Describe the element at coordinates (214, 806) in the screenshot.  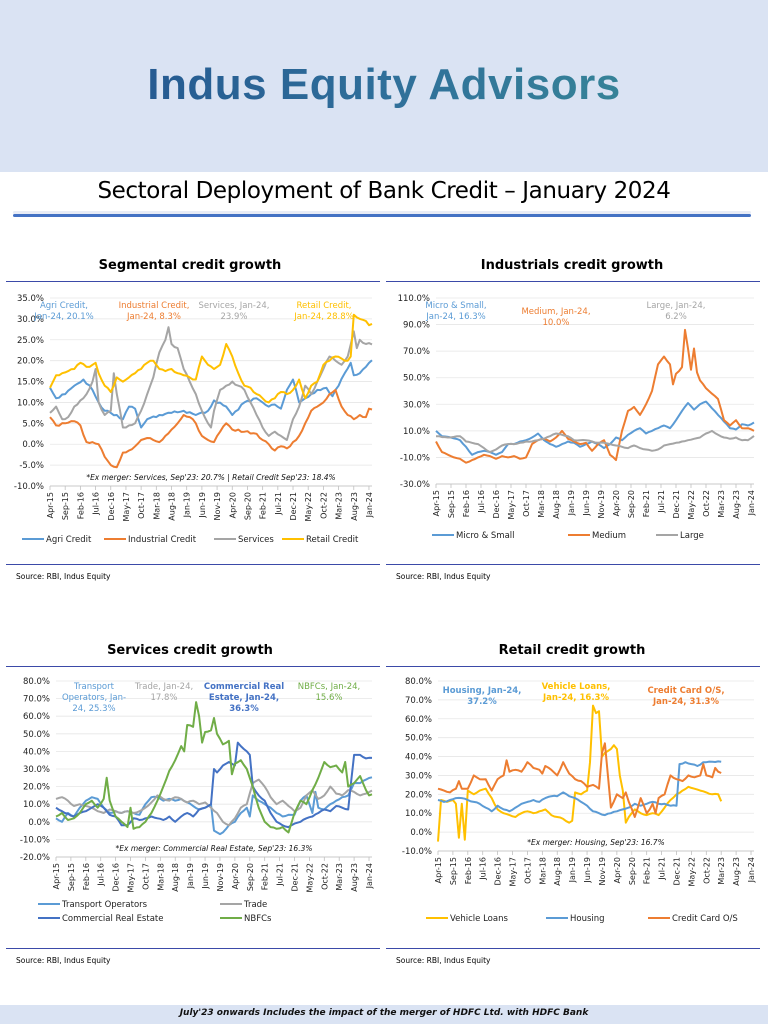
I see `series-line-transport-operators` at that location.